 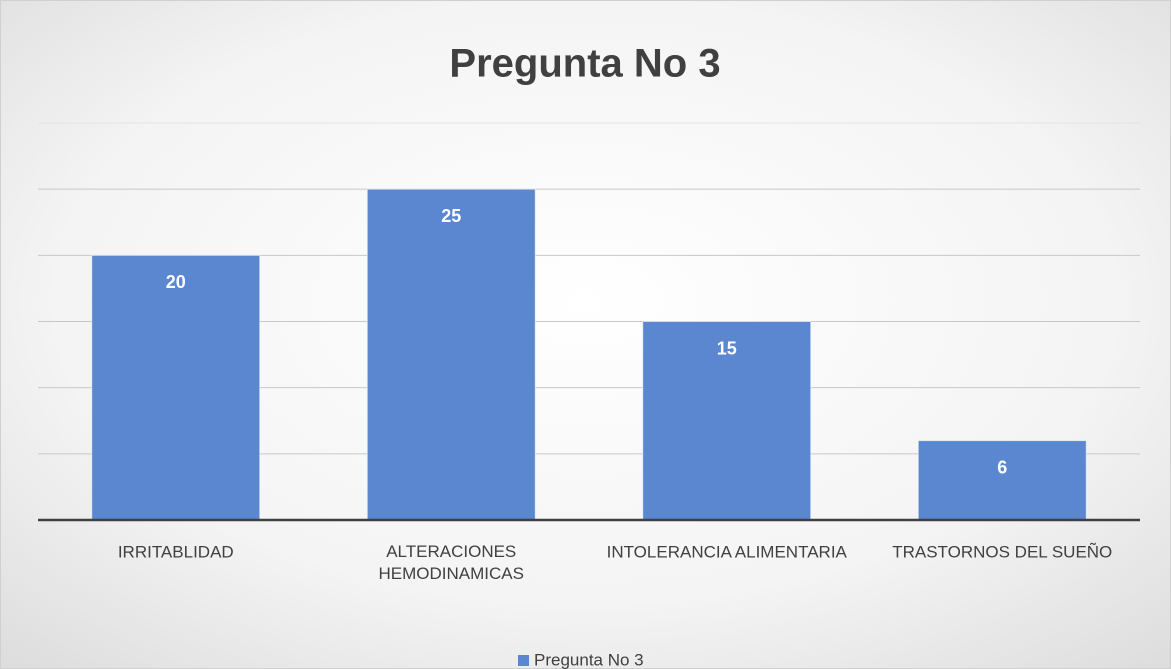 What do you see at coordinates (176, 551) in the screenshot?
I see `x-tick-label: IRRITABLIDAD` at bounding box center [176, 551].